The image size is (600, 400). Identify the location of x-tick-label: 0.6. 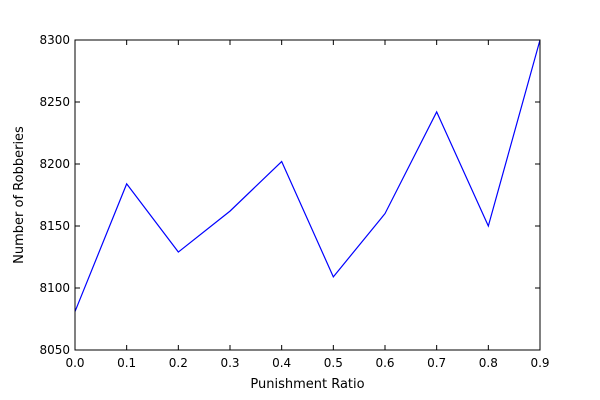
(384, 363).